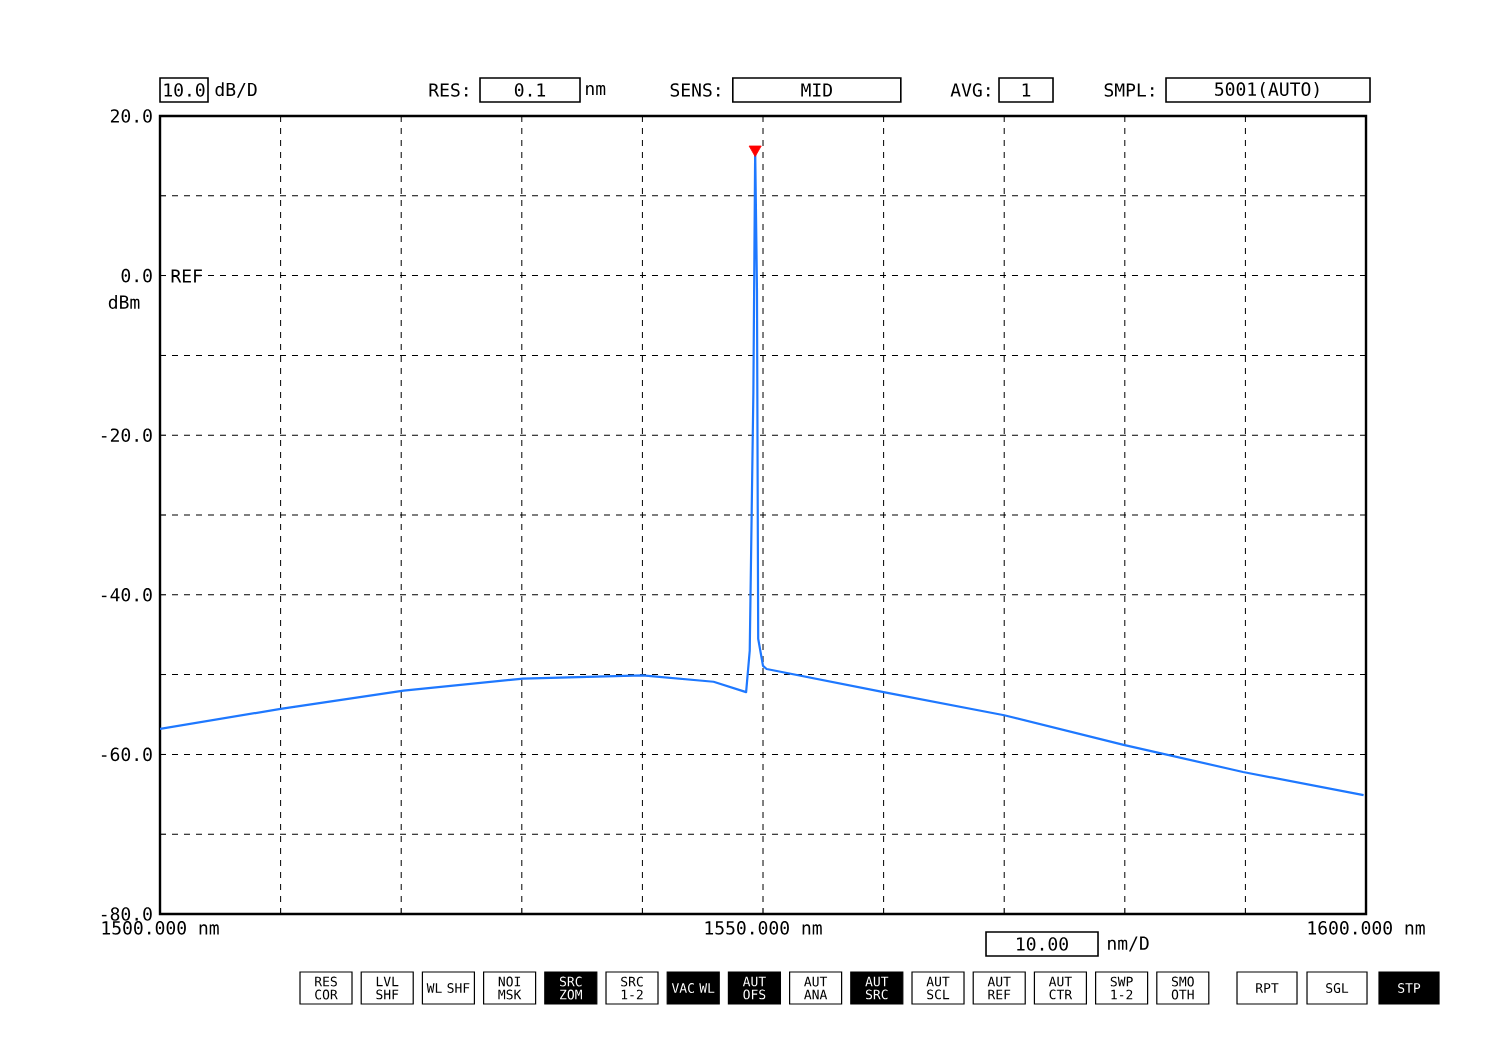 This screenshot has width=1492, height=1062. What do you see at coordinates (1128, 944) in the screenshot?
I see `text: nm/D` at bounding box center [1128, 944].